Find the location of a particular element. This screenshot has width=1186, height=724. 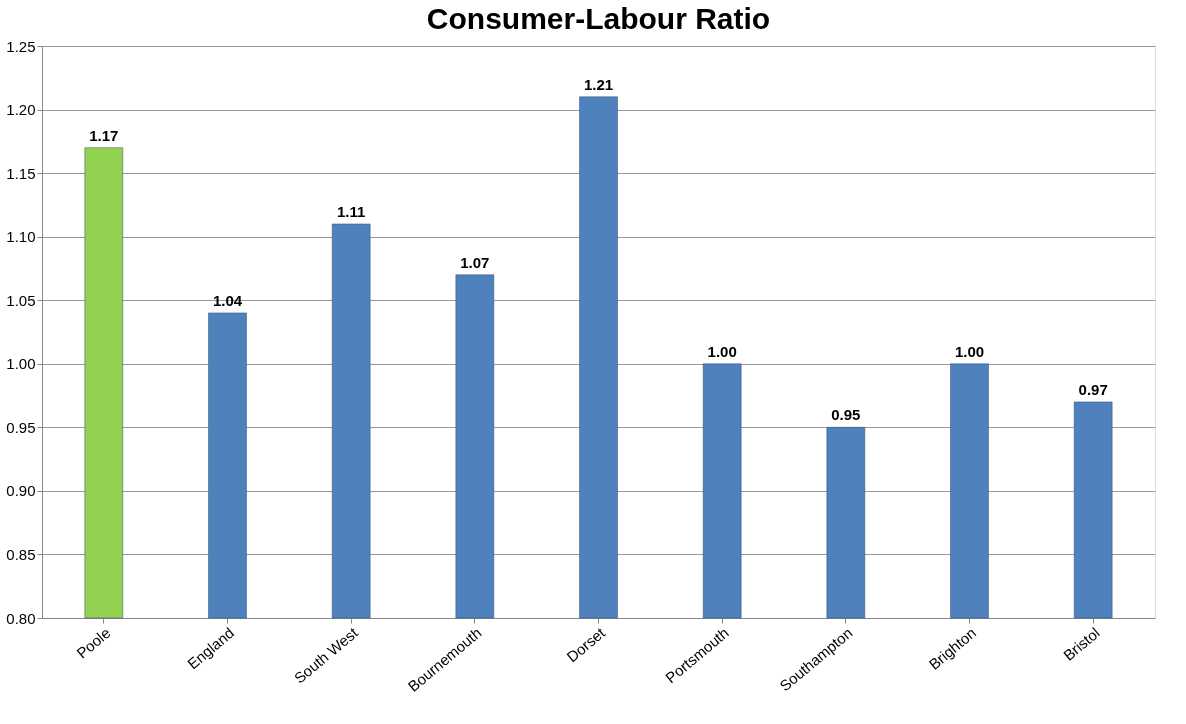

chart-title: Consumer-Labour Ratio is located at coordinates (598, 18).